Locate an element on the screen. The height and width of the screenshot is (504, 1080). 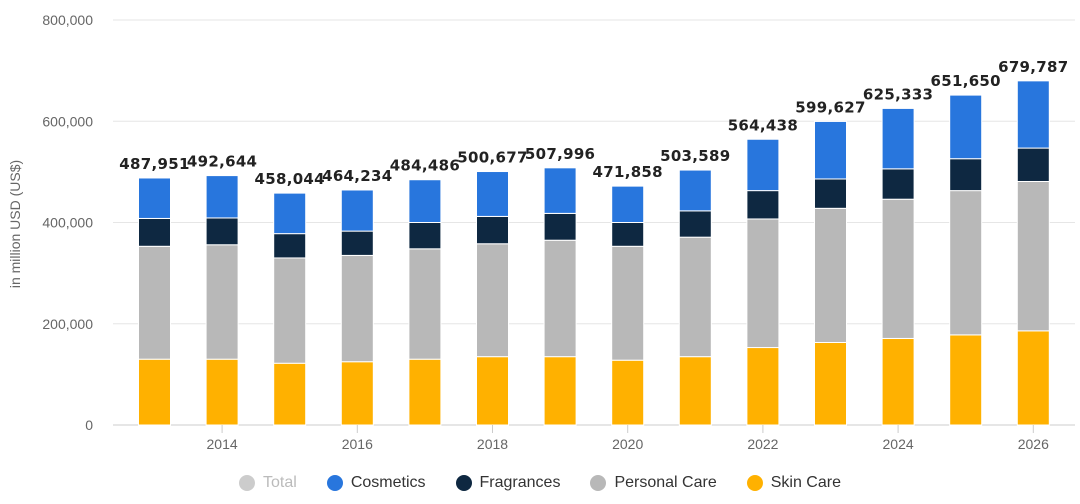
legend-item-total: Total is located at coordinates (268, 483).